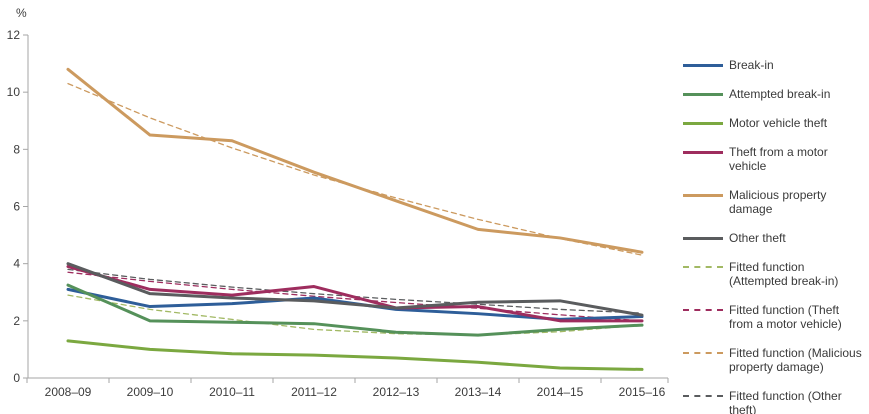 Image resolution: width=869 pixels, height=414 pixels. Describe the element at coordinates (150, 392) in the screenshot. I see `x-tick-label: 2009–10` at that location.